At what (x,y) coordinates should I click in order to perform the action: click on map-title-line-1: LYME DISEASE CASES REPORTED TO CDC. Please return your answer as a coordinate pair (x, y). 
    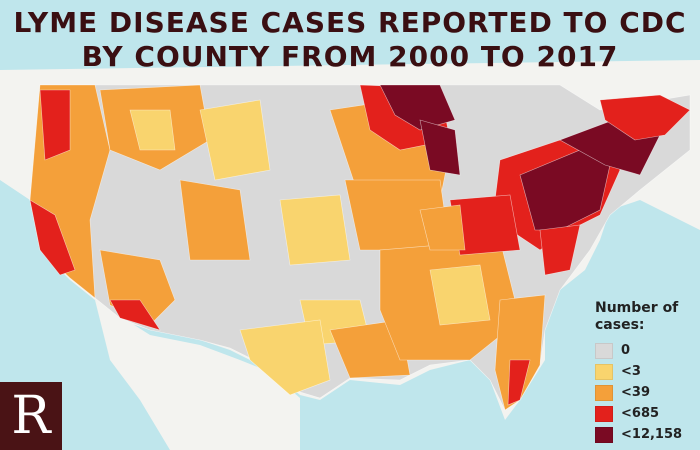
    Looking at the image, I should click on (350, 22).